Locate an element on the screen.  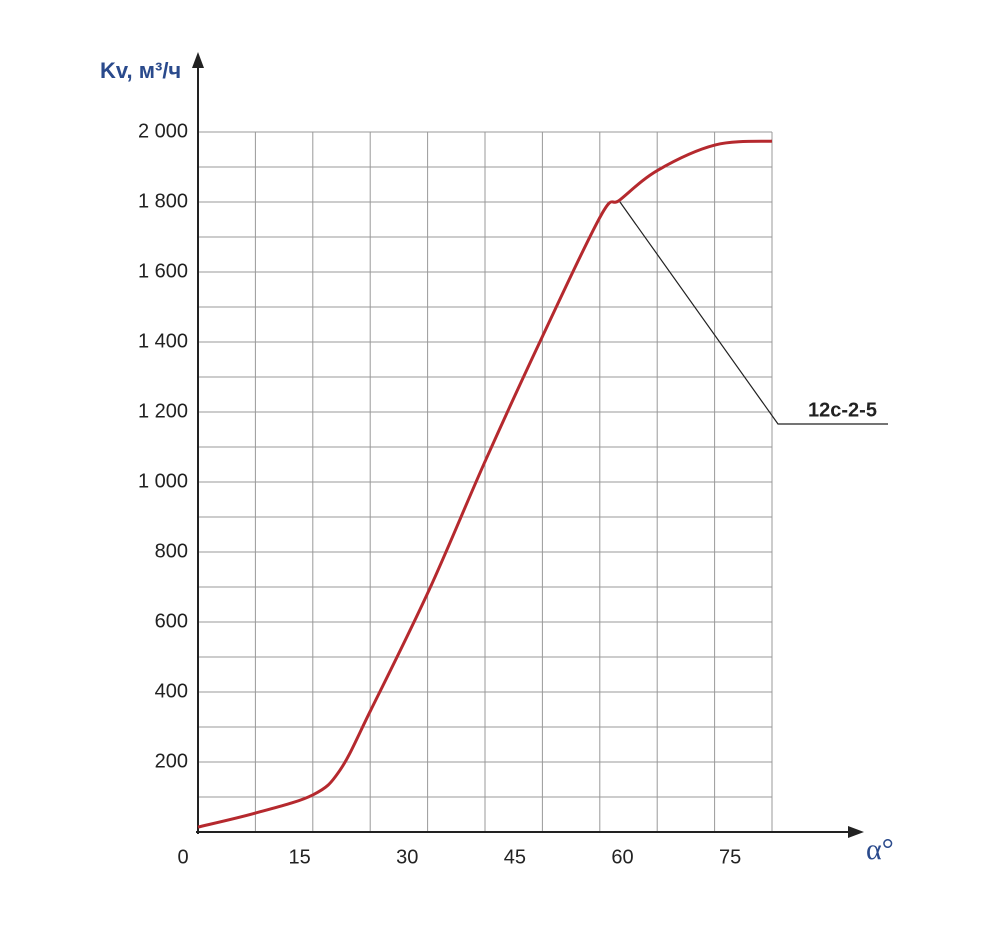
y-tick-label: 1 000 is located at coordinates (163, 481).